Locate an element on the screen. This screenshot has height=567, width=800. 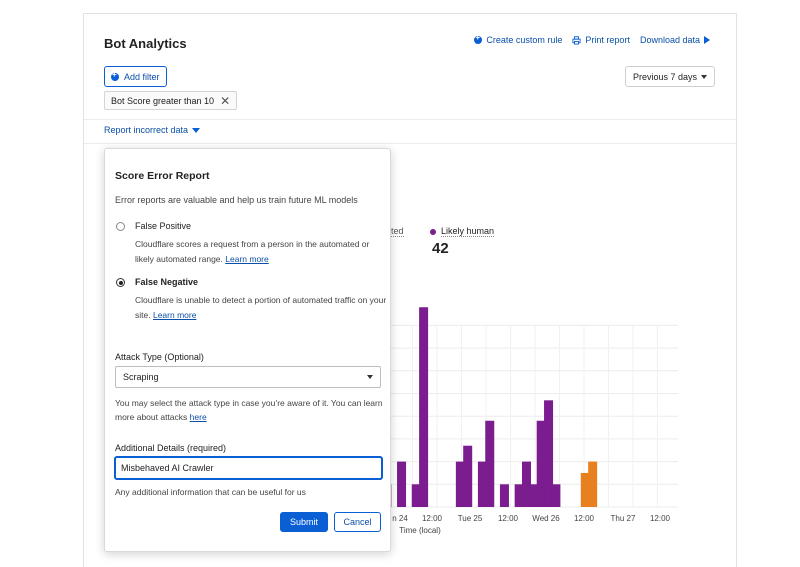
false-positive-radio is located at coordinates (120, 226).